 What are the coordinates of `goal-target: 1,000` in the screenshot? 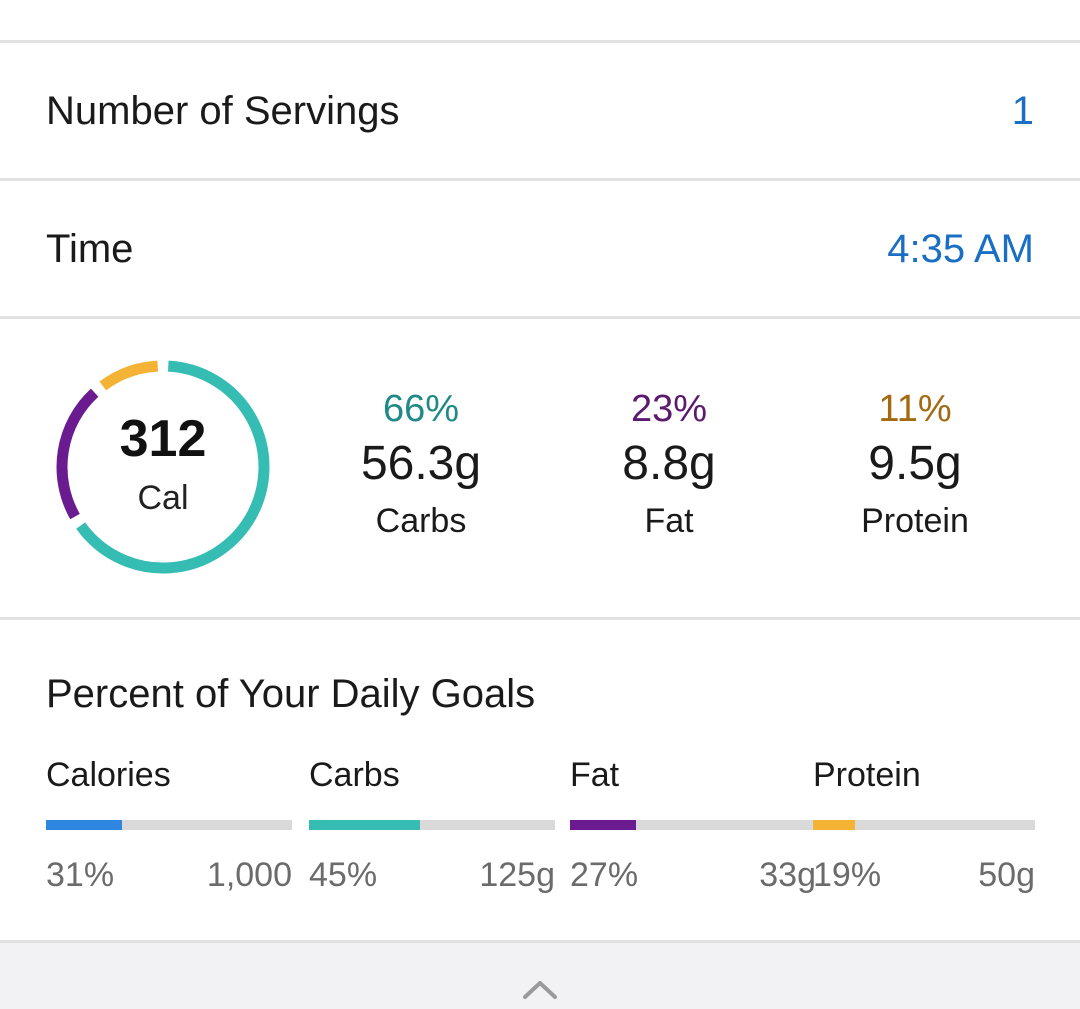 It's located at (249, 875).